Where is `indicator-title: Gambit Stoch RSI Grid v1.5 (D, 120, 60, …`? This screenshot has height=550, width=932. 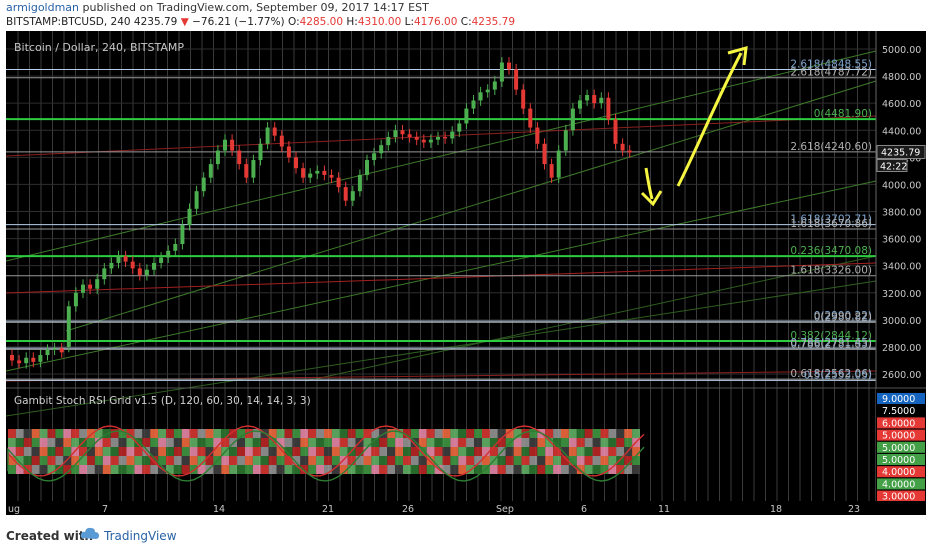
indicator-title: Gambit Stoch RSI Grid v1.5 (D, 120, 60, … is located at coordinates (162, 401).